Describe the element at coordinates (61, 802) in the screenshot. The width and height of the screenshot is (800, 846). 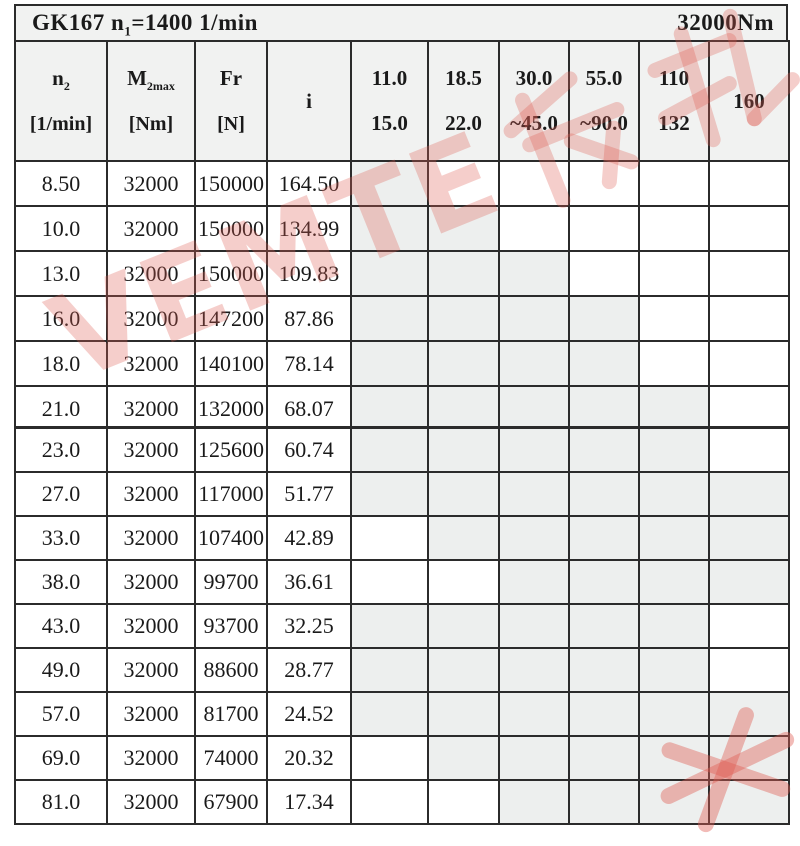
I see `n2-cell: 81.0` at that location.